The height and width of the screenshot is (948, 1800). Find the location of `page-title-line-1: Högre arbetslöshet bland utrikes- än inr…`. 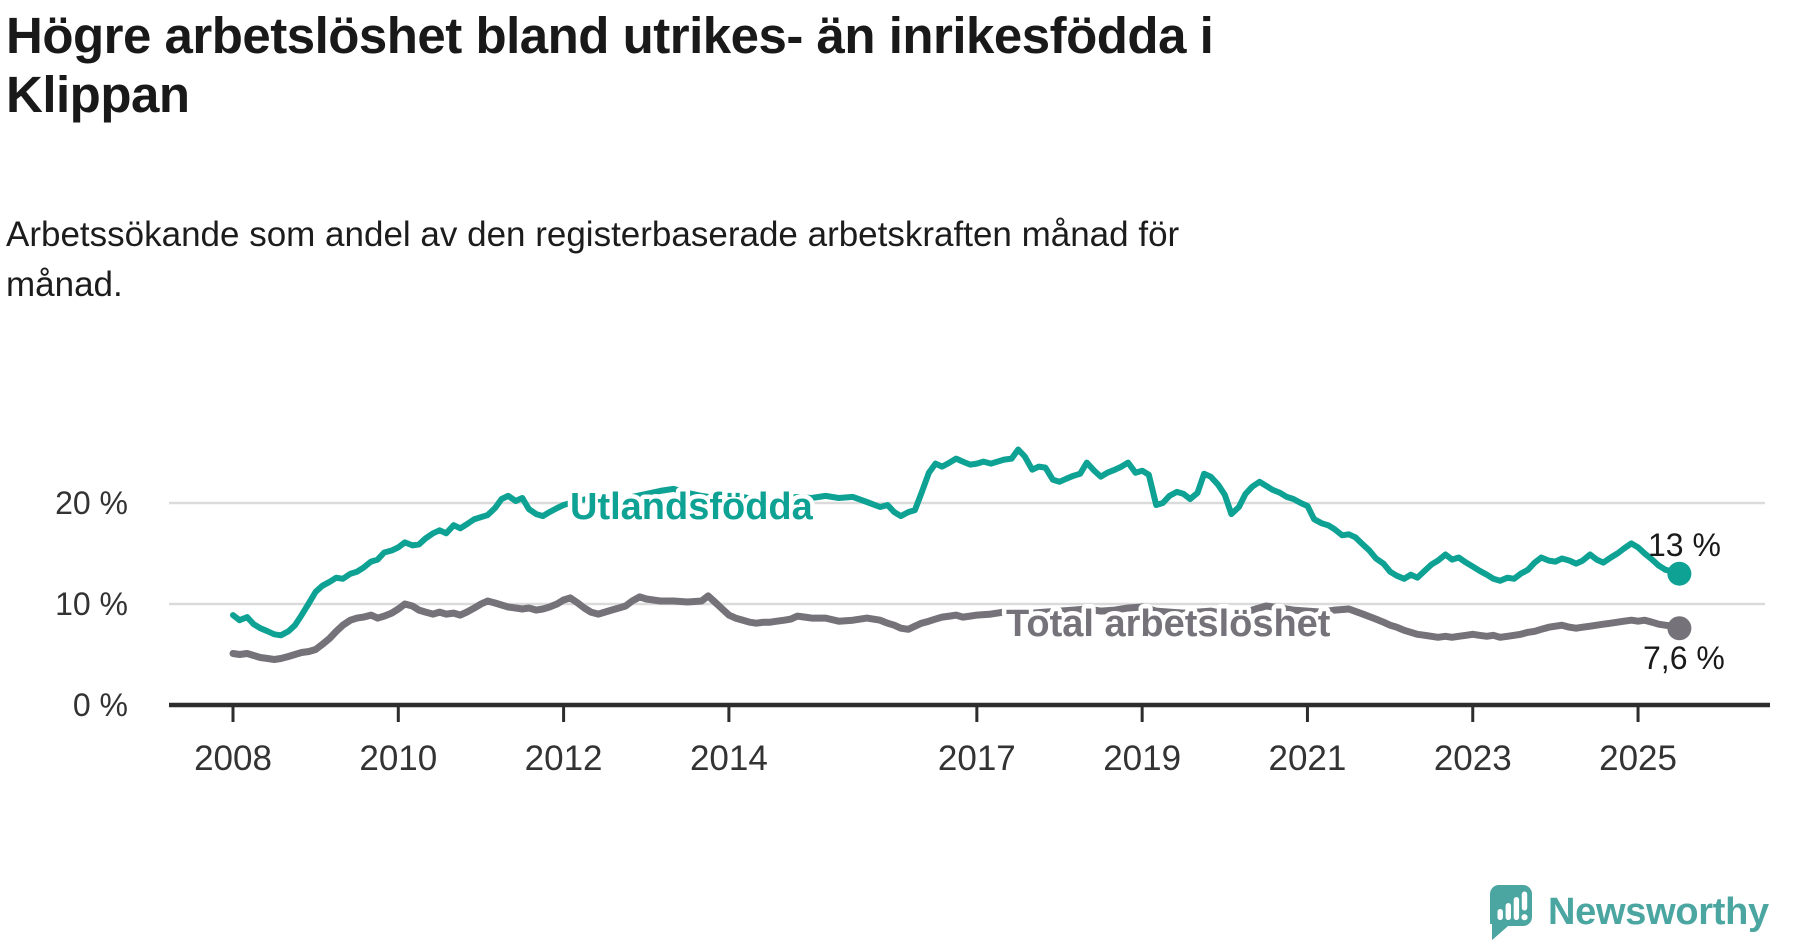

page-title-line-1: Högre arbetslöshet bland utrikes- än inr… is located at coordinates (610, 35).